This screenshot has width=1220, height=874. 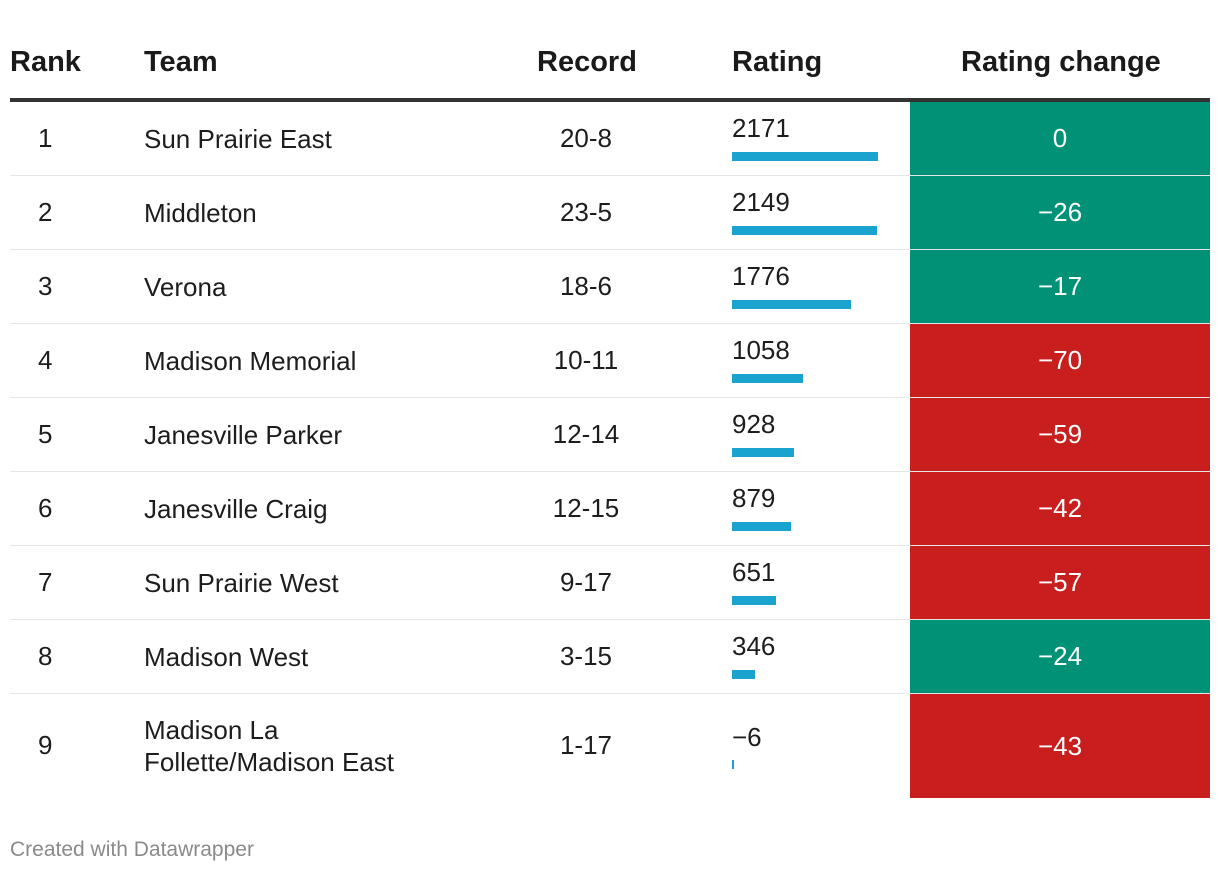 I want to click on rating-change-cell: −70, so click(x=1060, y=360).